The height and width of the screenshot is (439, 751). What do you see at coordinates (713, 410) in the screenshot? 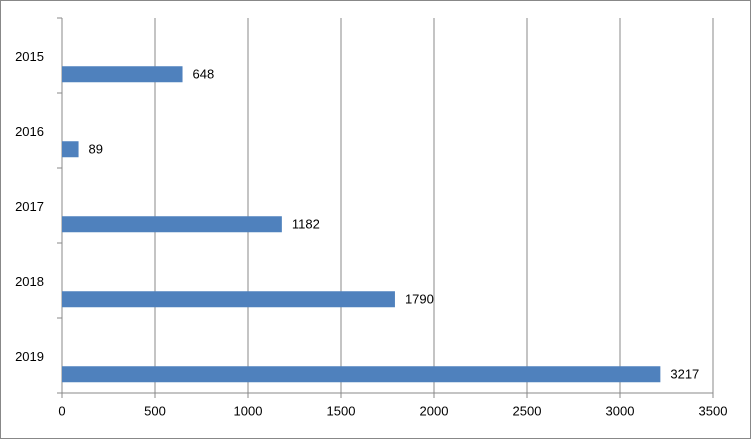
I see `x-tick-label: 3500` at bounding box center [713, 410].